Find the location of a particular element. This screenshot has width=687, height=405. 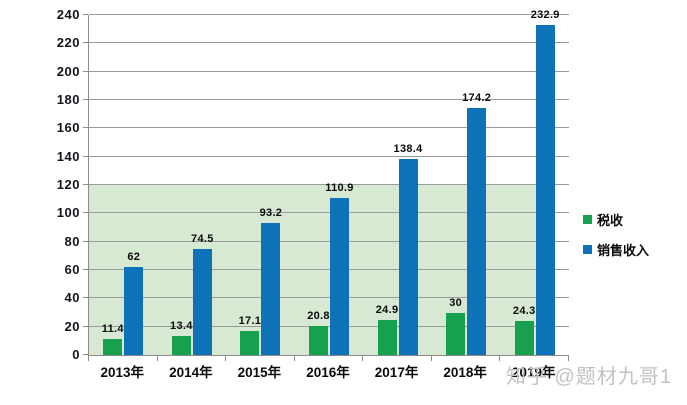

y-axis-label-180: 180 is located at coordinates (68, 99).